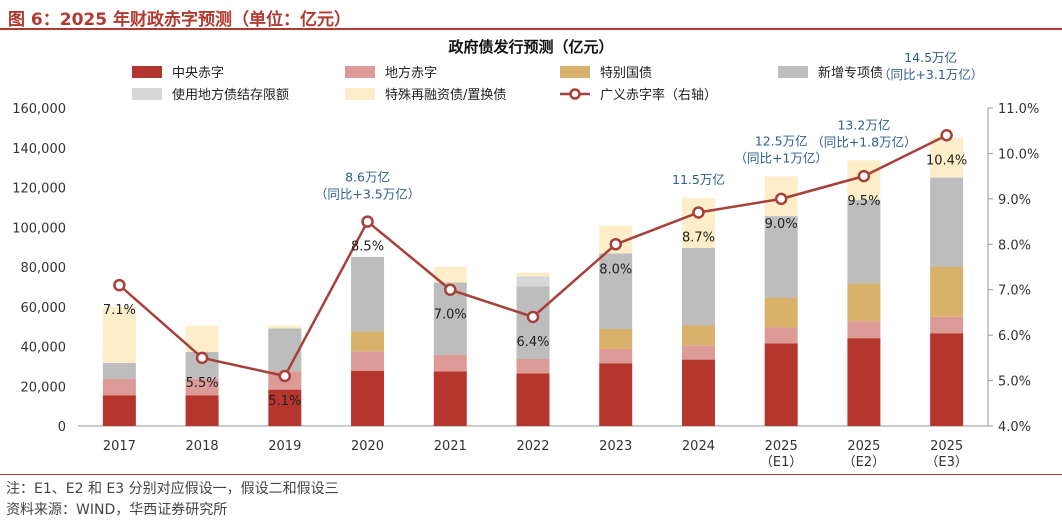  What do you see at coordinates (284, 401) in the screenshot?
I see `line-data-label: 5.1%` at bounding box center [284, 401].